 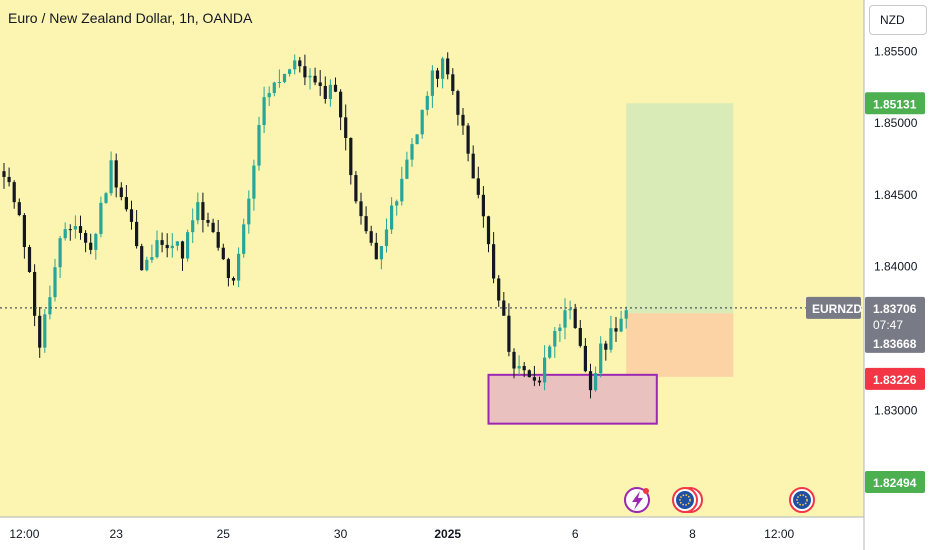 What do you see at coordinates (680, 345) in the screenshot?
I see `stop-zone` at bounding box center [680, 345].